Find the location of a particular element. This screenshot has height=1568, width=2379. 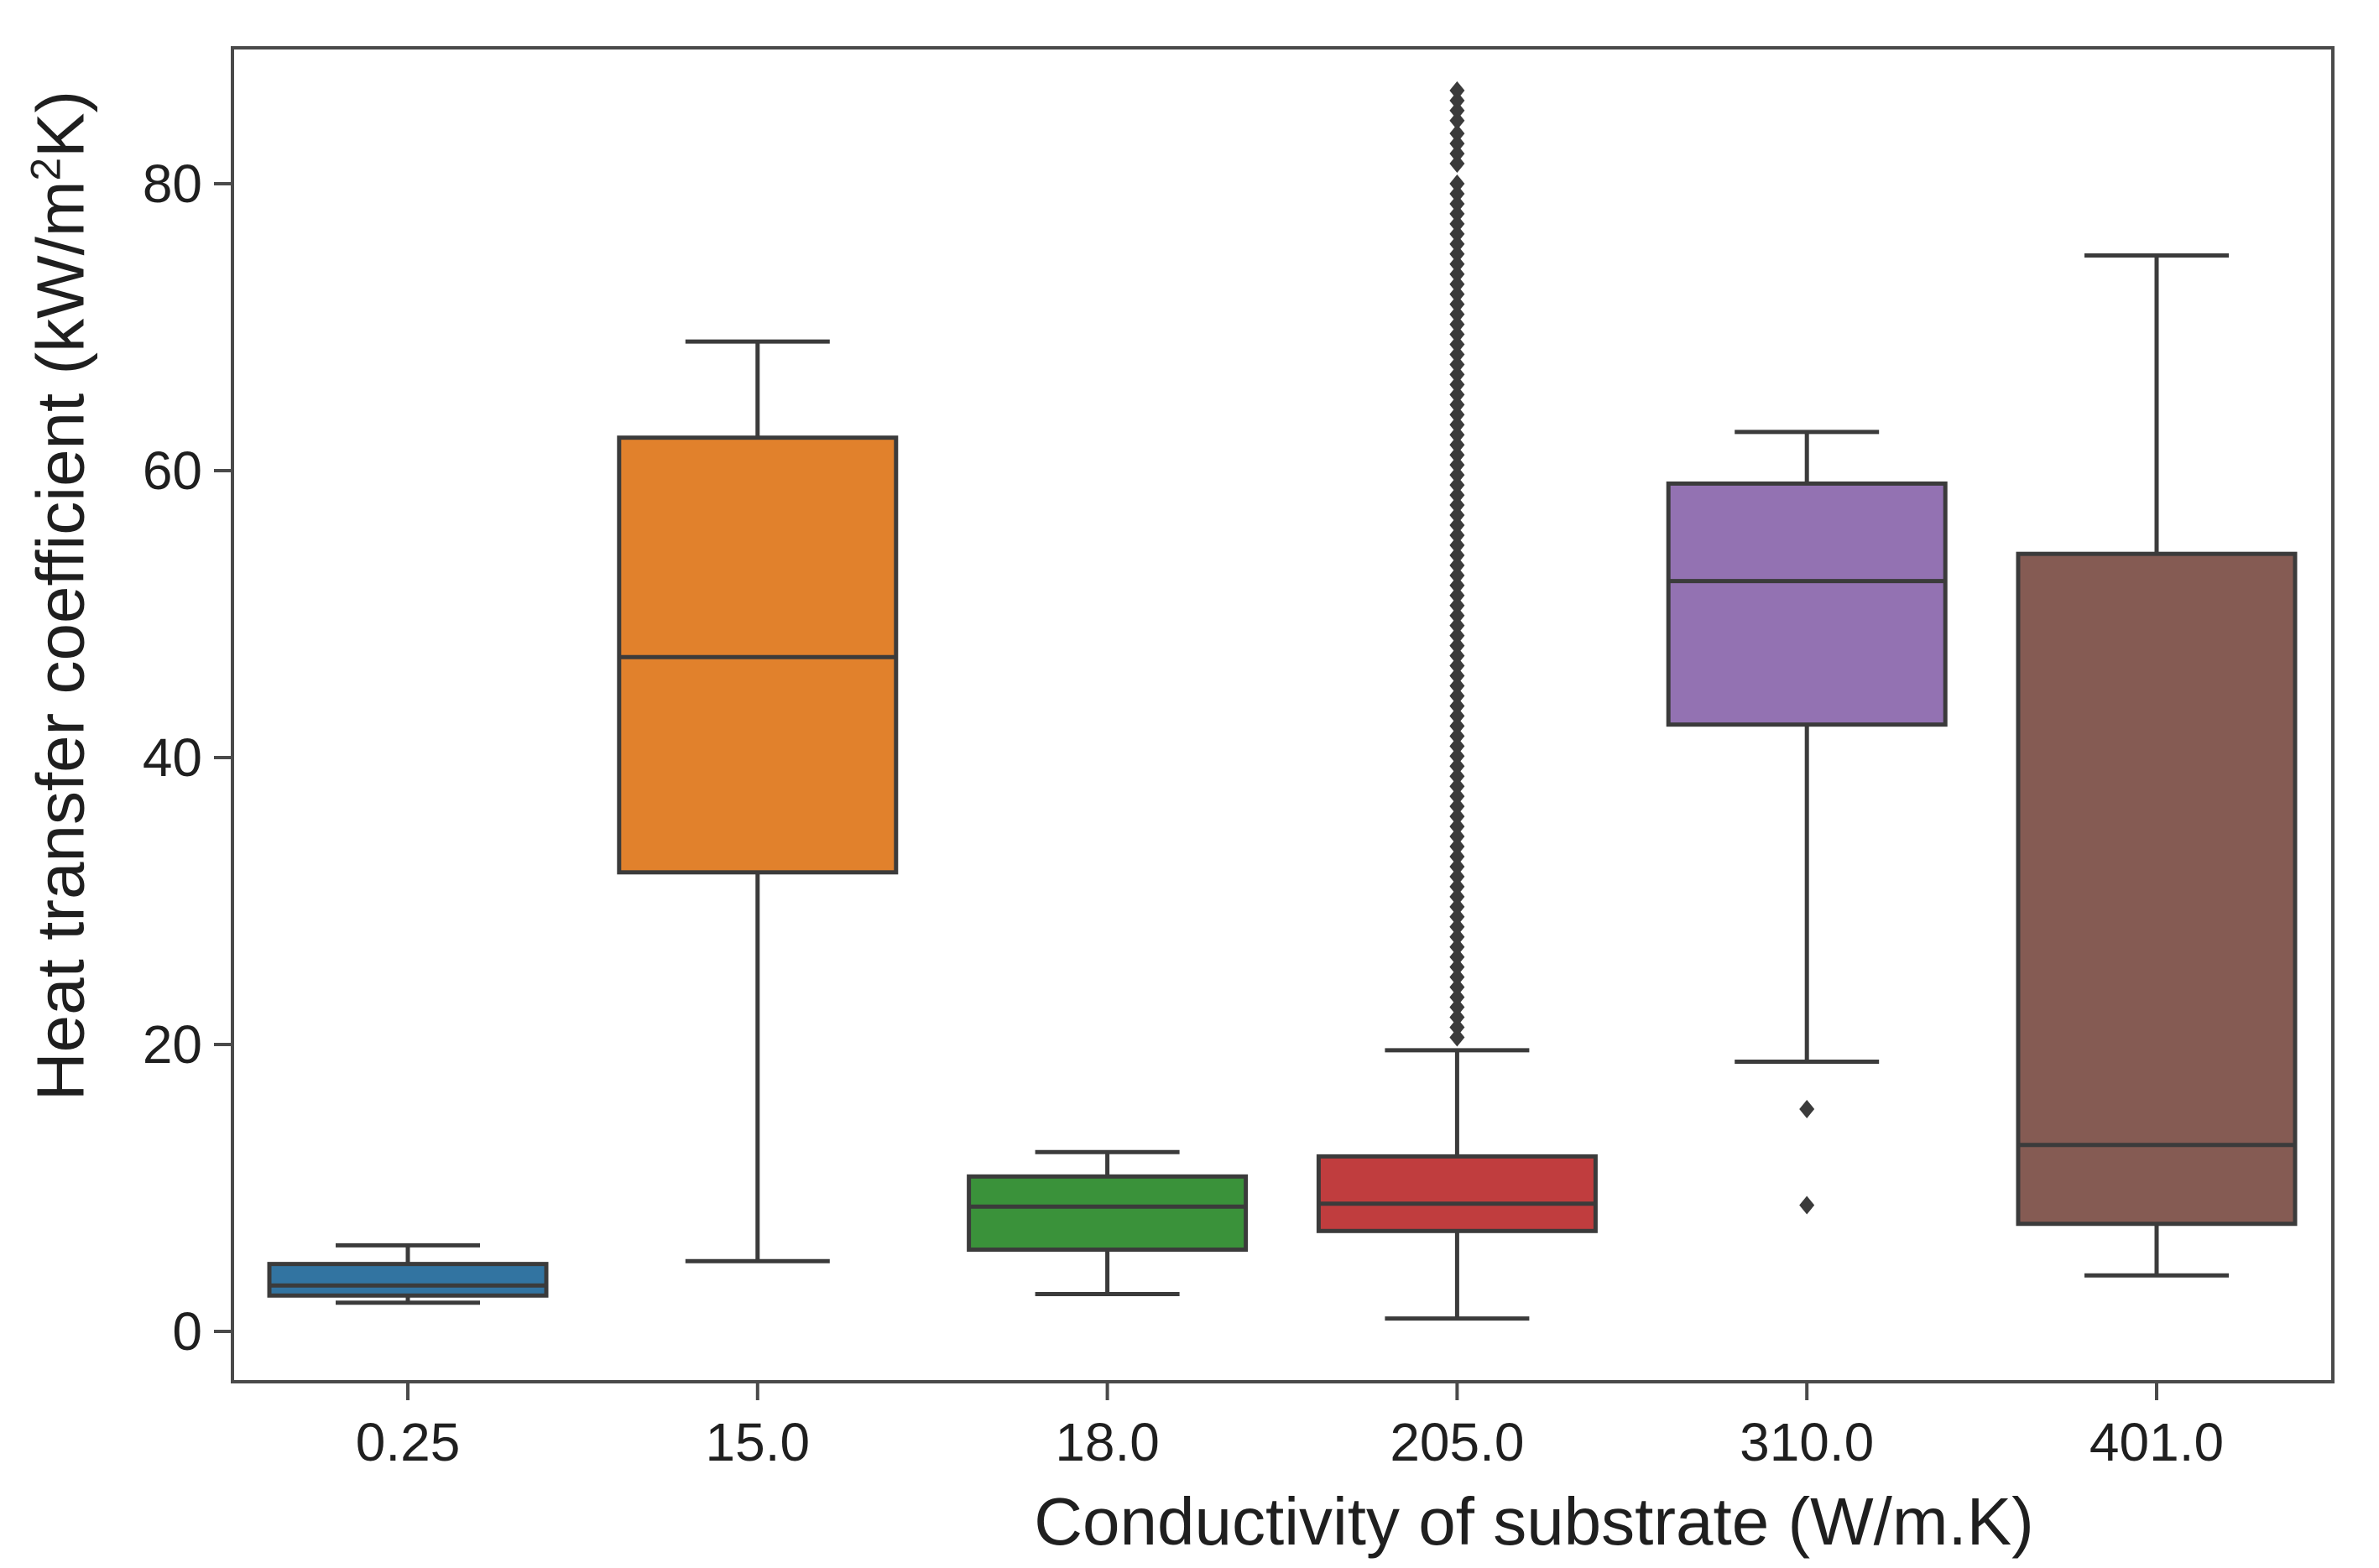

x-tick-label: 205.0 is located at coordinates (1457, 1442).